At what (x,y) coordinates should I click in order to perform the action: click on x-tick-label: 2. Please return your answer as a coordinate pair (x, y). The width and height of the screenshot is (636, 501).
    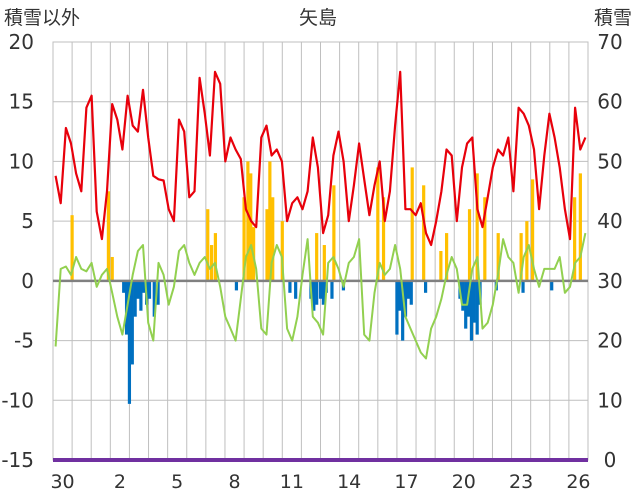
    Looking at the image, I should click on (120, 482).